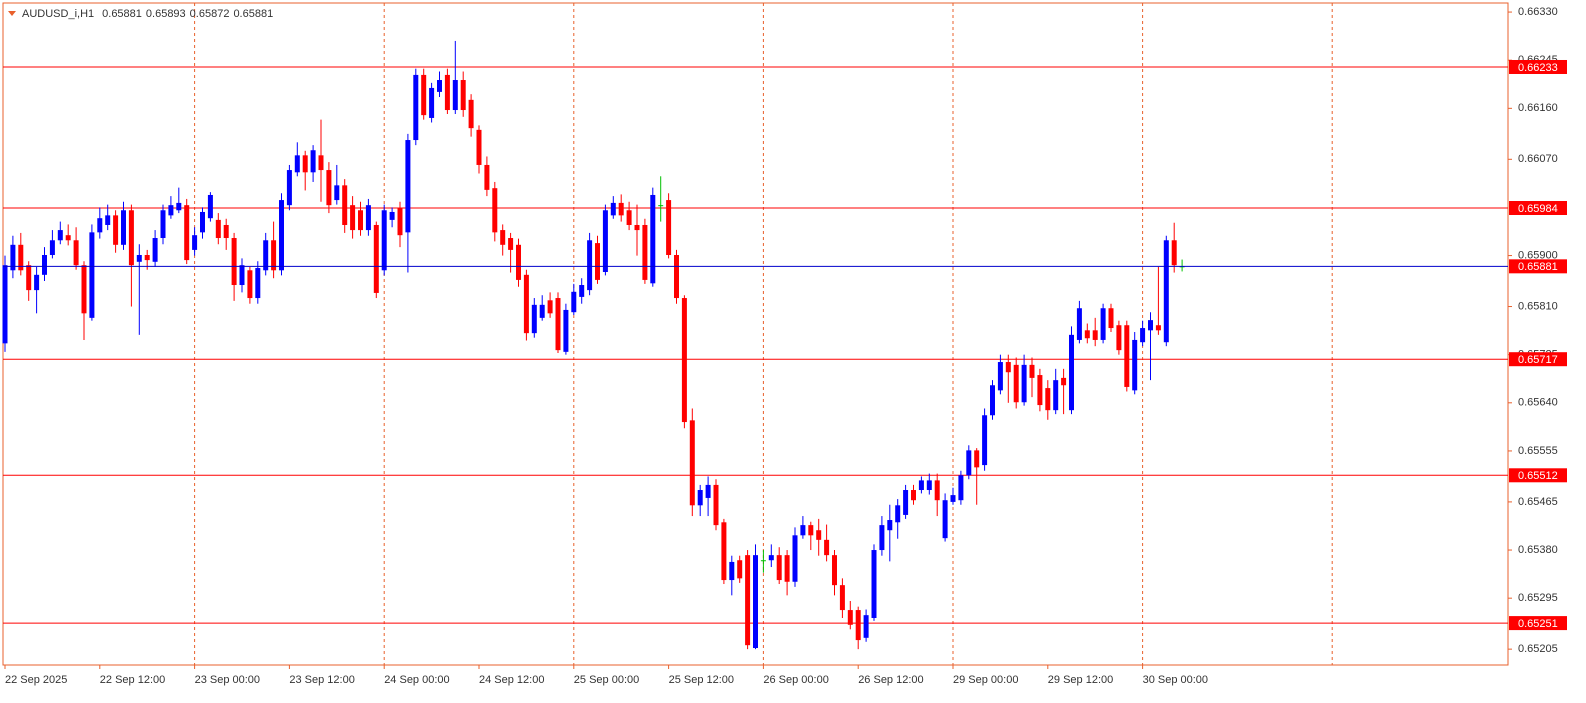 This screenshot has width=1586, height=703. Describe the element at coordinates (985, 680) in the screenshot. I see `x-tick-label: 29 Sep 00:00` at that location.